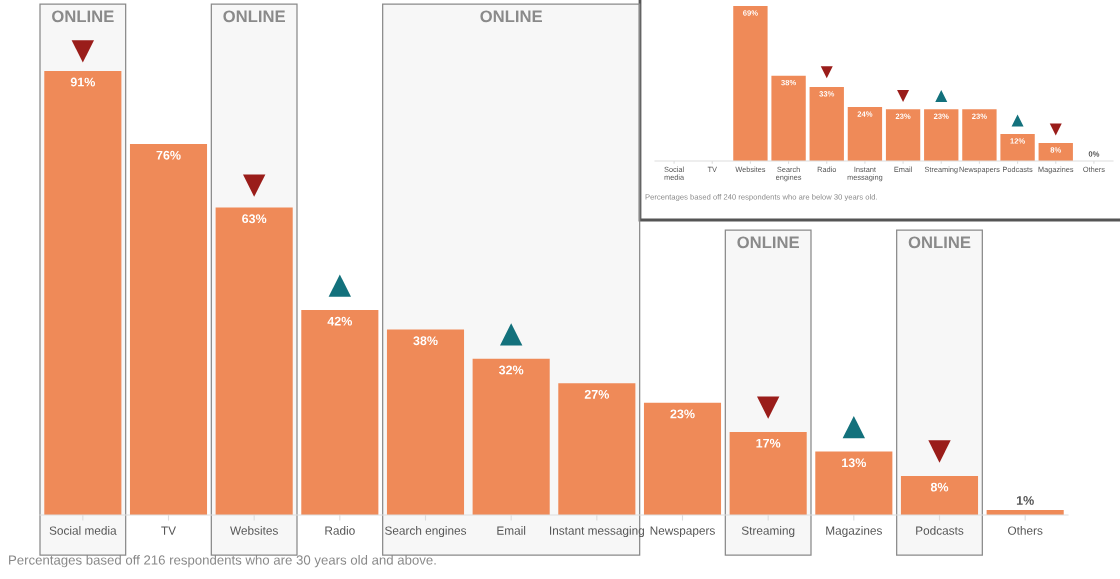 The height and width of the screenshot is (579, 1120). What do you see at coordinates (768, 532) in the screenshot?
I see `x-tick-label: Streaming` at bounding box center [768, 532].